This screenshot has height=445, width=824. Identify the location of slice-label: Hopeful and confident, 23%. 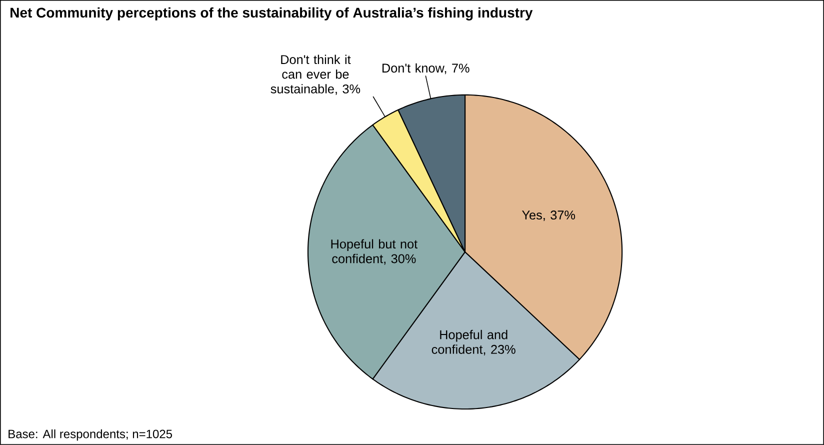
(474, 343).